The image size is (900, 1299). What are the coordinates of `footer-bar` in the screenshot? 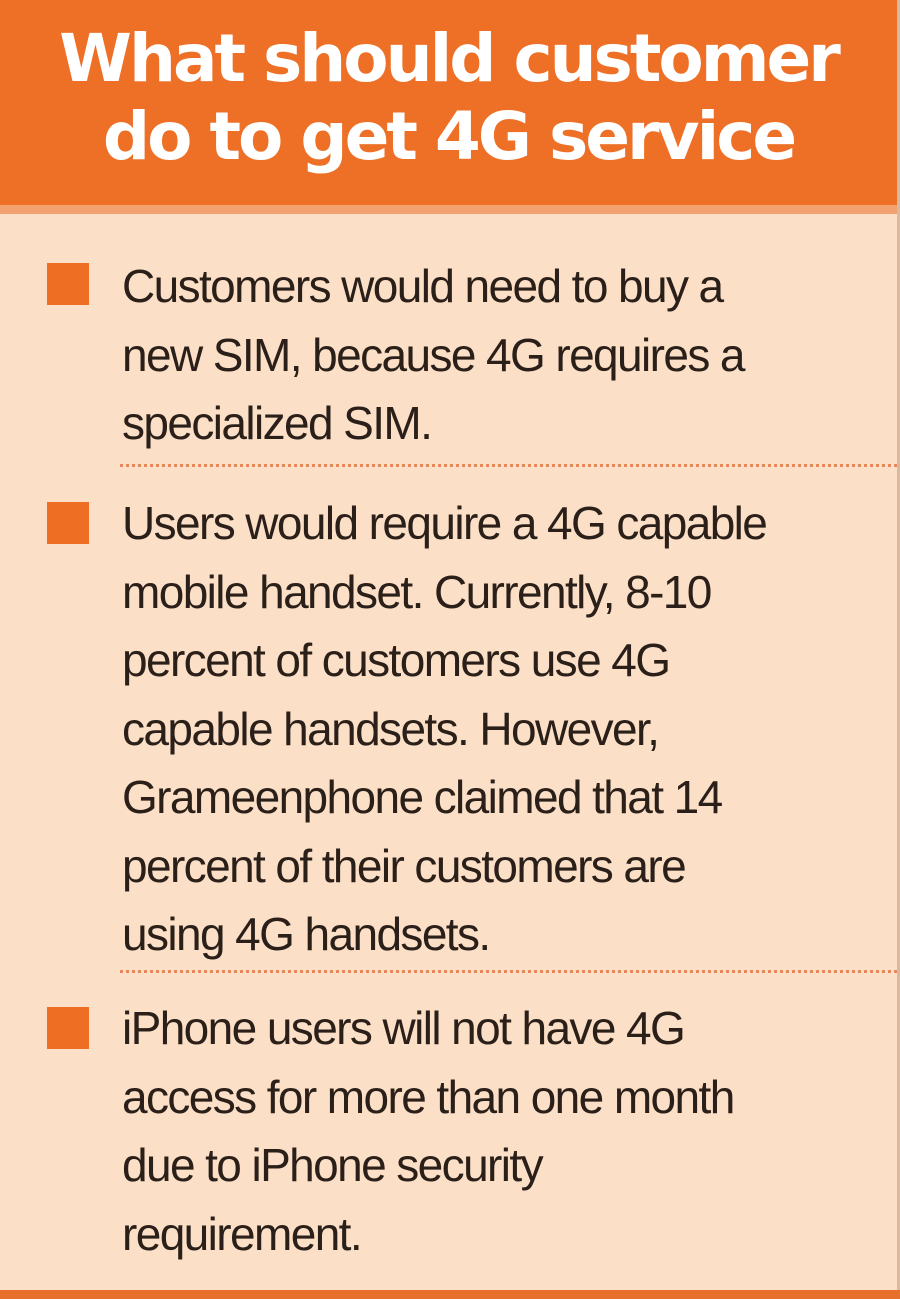 It's located at (450, 1294).